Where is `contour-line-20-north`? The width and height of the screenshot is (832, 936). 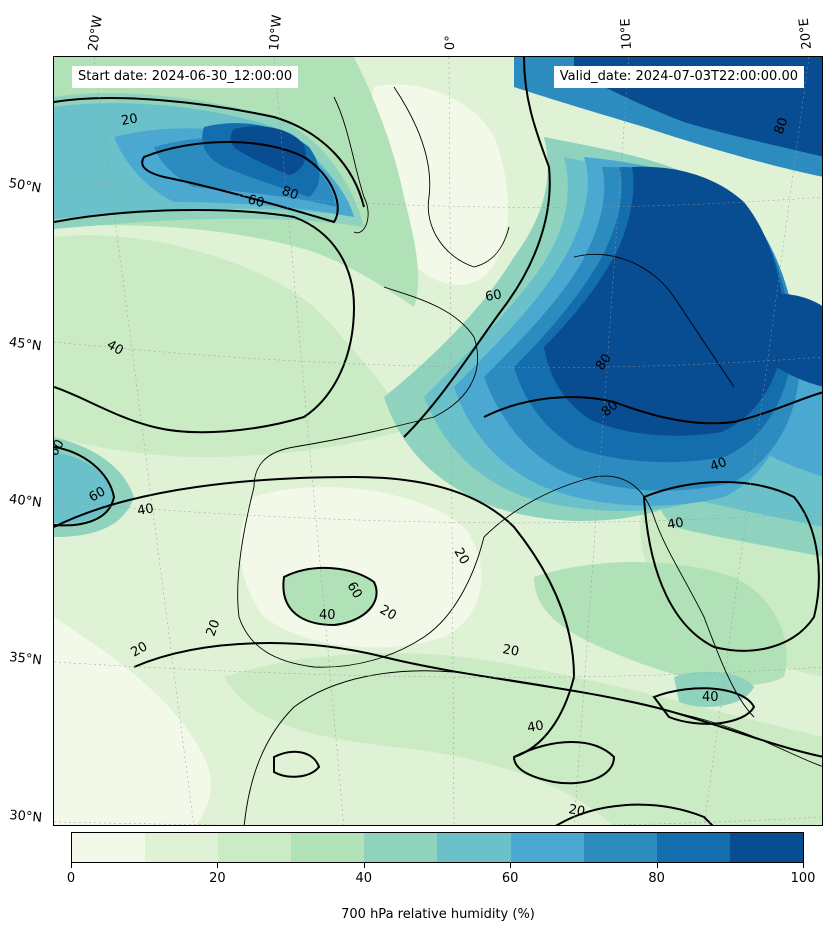
contour-line-20-north is located at coordinates (209, 152).